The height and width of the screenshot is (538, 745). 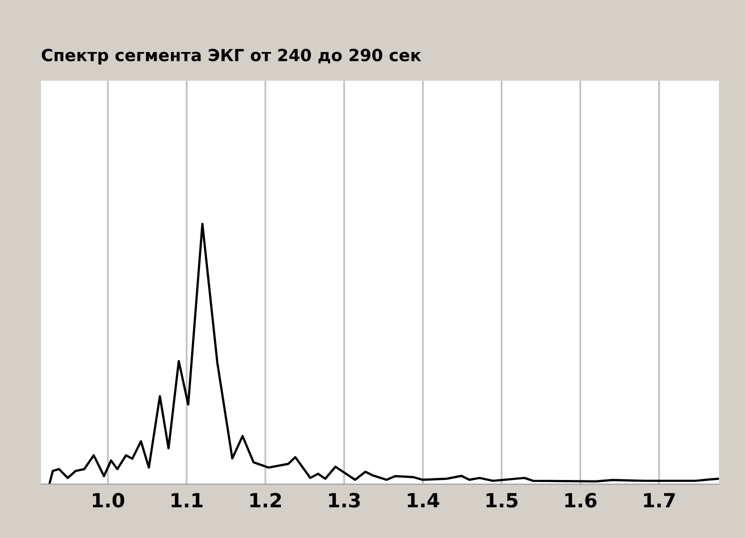 I want to click on x-tick-label: 1.0, so click(x=108, y=500).